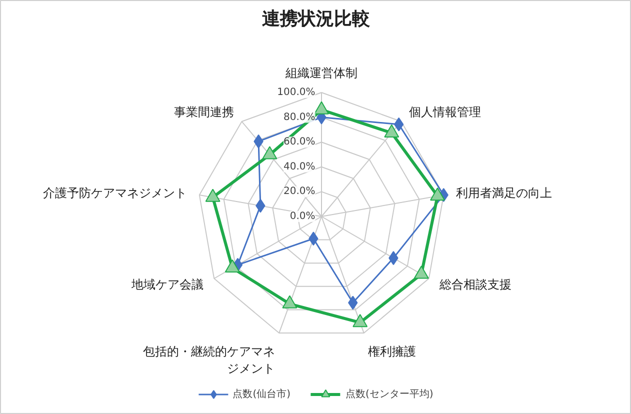 The width and height of the screenshot is (631, 414). I want to click on y-tick-label: 80.0%, so click(300, 117).